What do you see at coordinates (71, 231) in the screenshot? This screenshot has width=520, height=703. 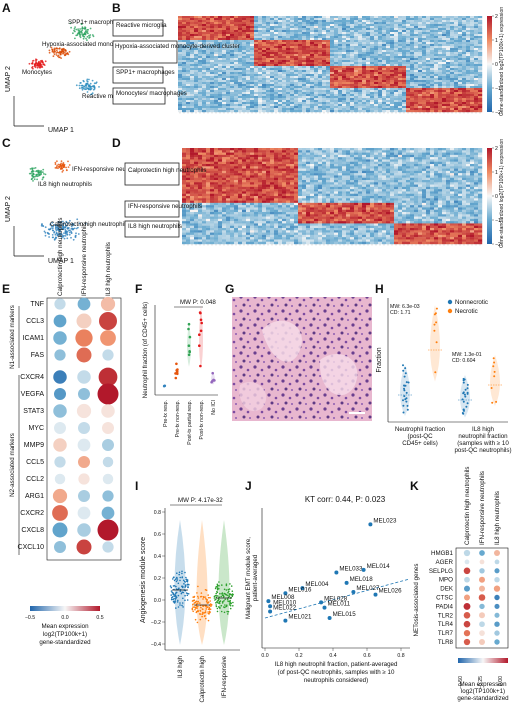 I see `umap-c-point` at bounding box center [71, 231].